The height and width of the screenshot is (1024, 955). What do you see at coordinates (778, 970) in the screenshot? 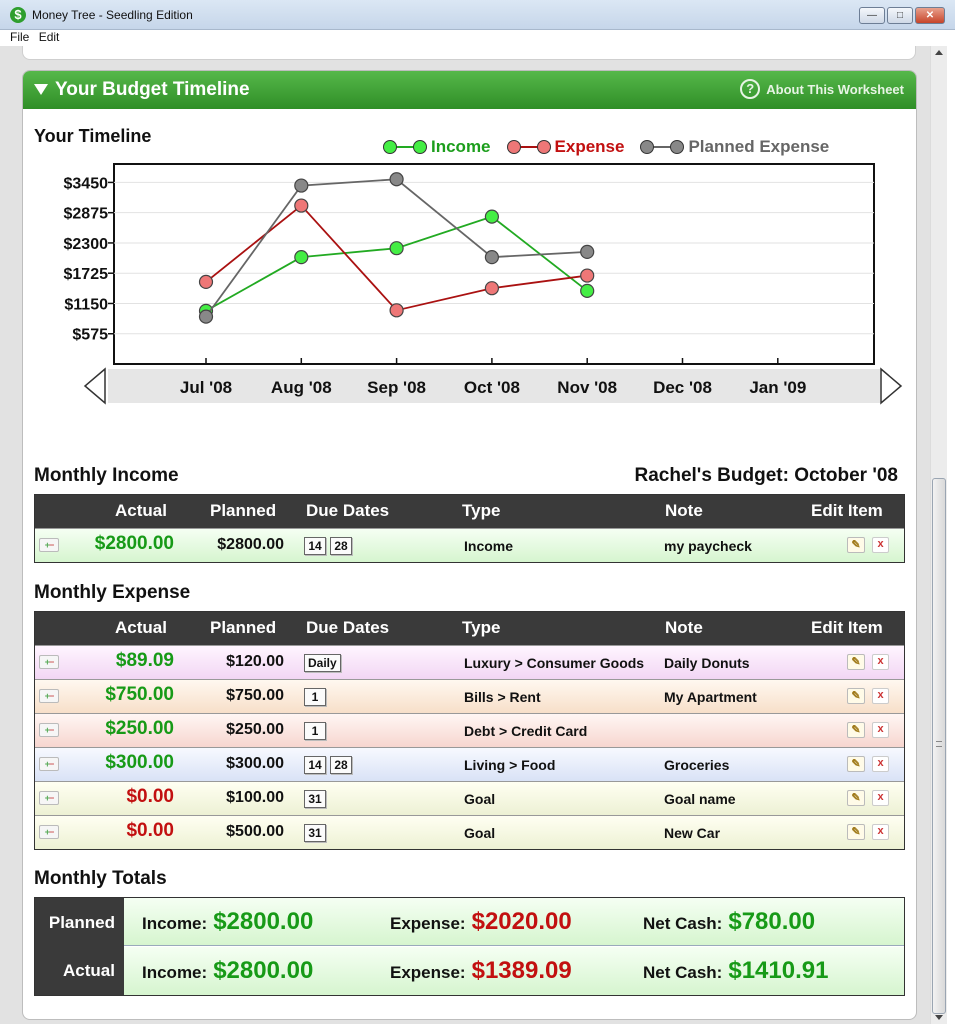
I see `net-value: $1410.91` at bounding box center [778, 970].